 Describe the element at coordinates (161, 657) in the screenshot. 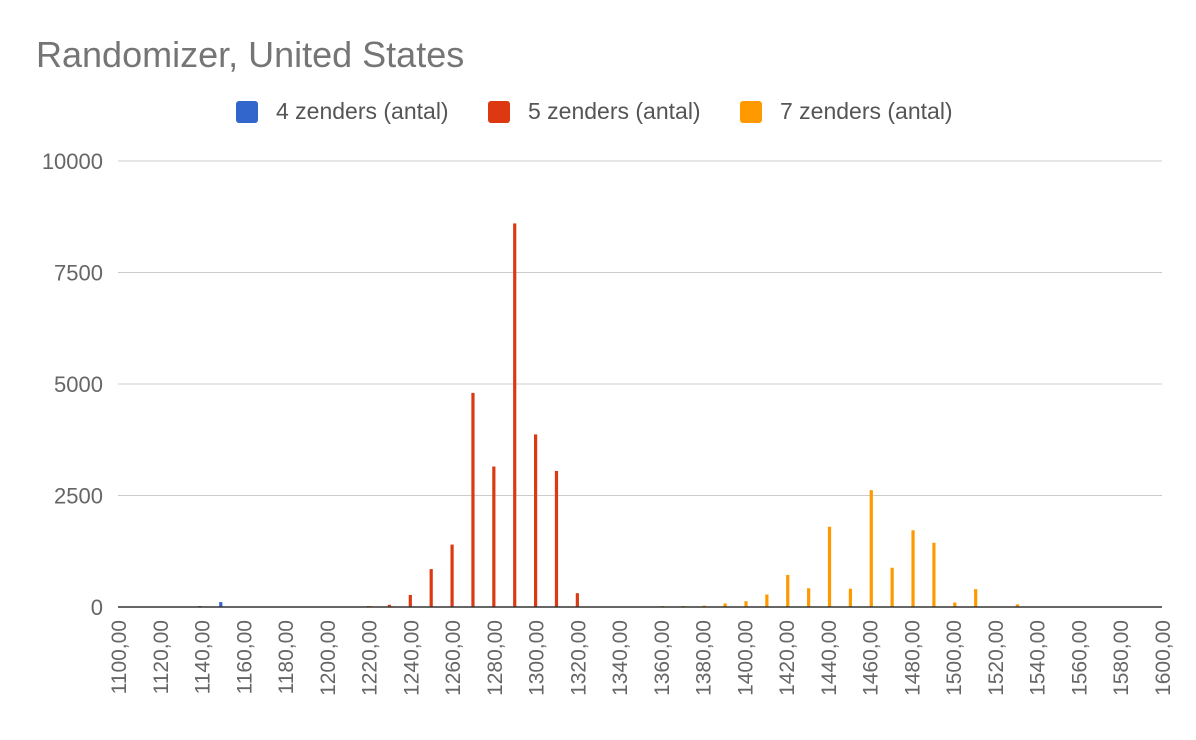

I see `x-tick-label: 1120,00` at that location.